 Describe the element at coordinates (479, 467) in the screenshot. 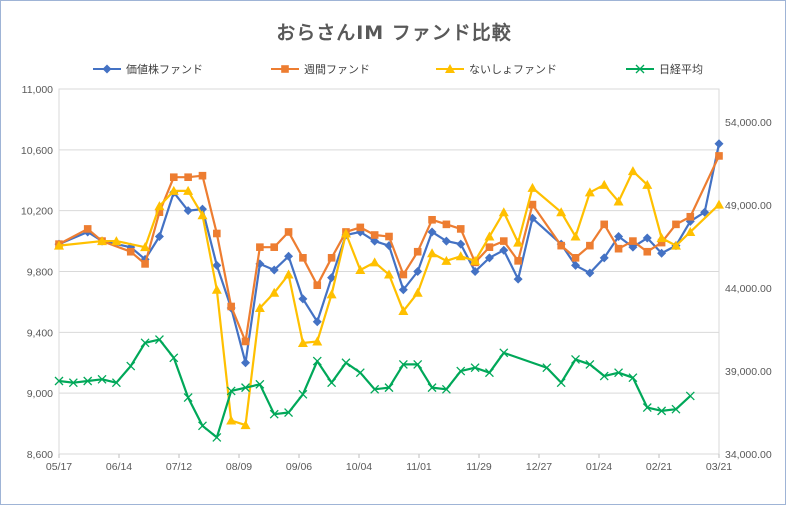

I see `x-tick-label: 11/29` at that location.